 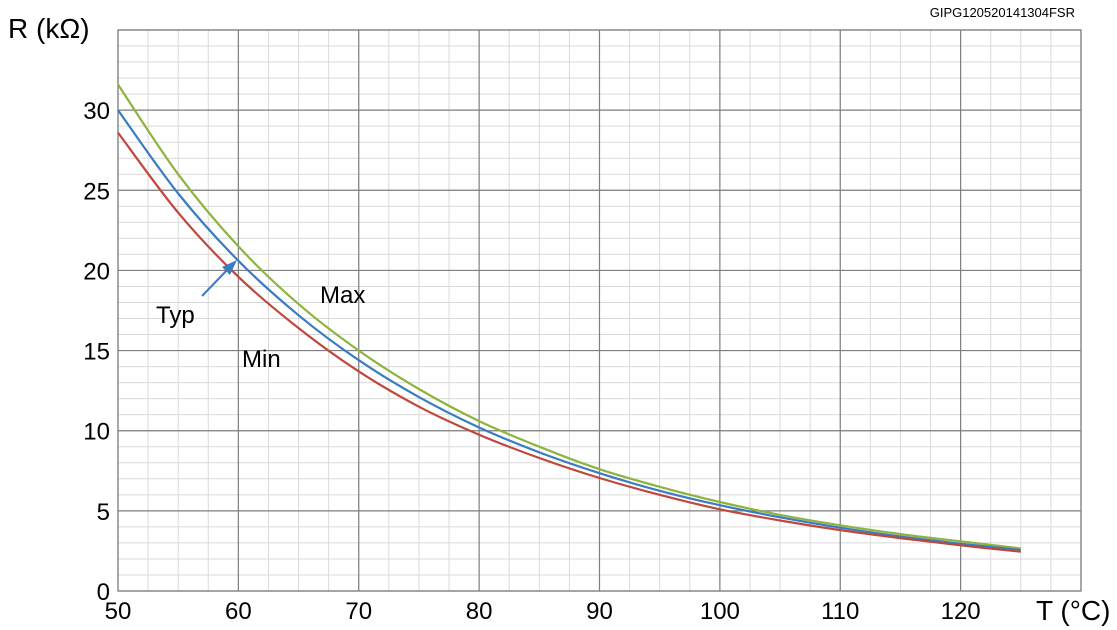 What do you see at coordinates (175, 315) in the screenshot?
I see `series-label-typ: Typ` at bounding box center [175, 315].